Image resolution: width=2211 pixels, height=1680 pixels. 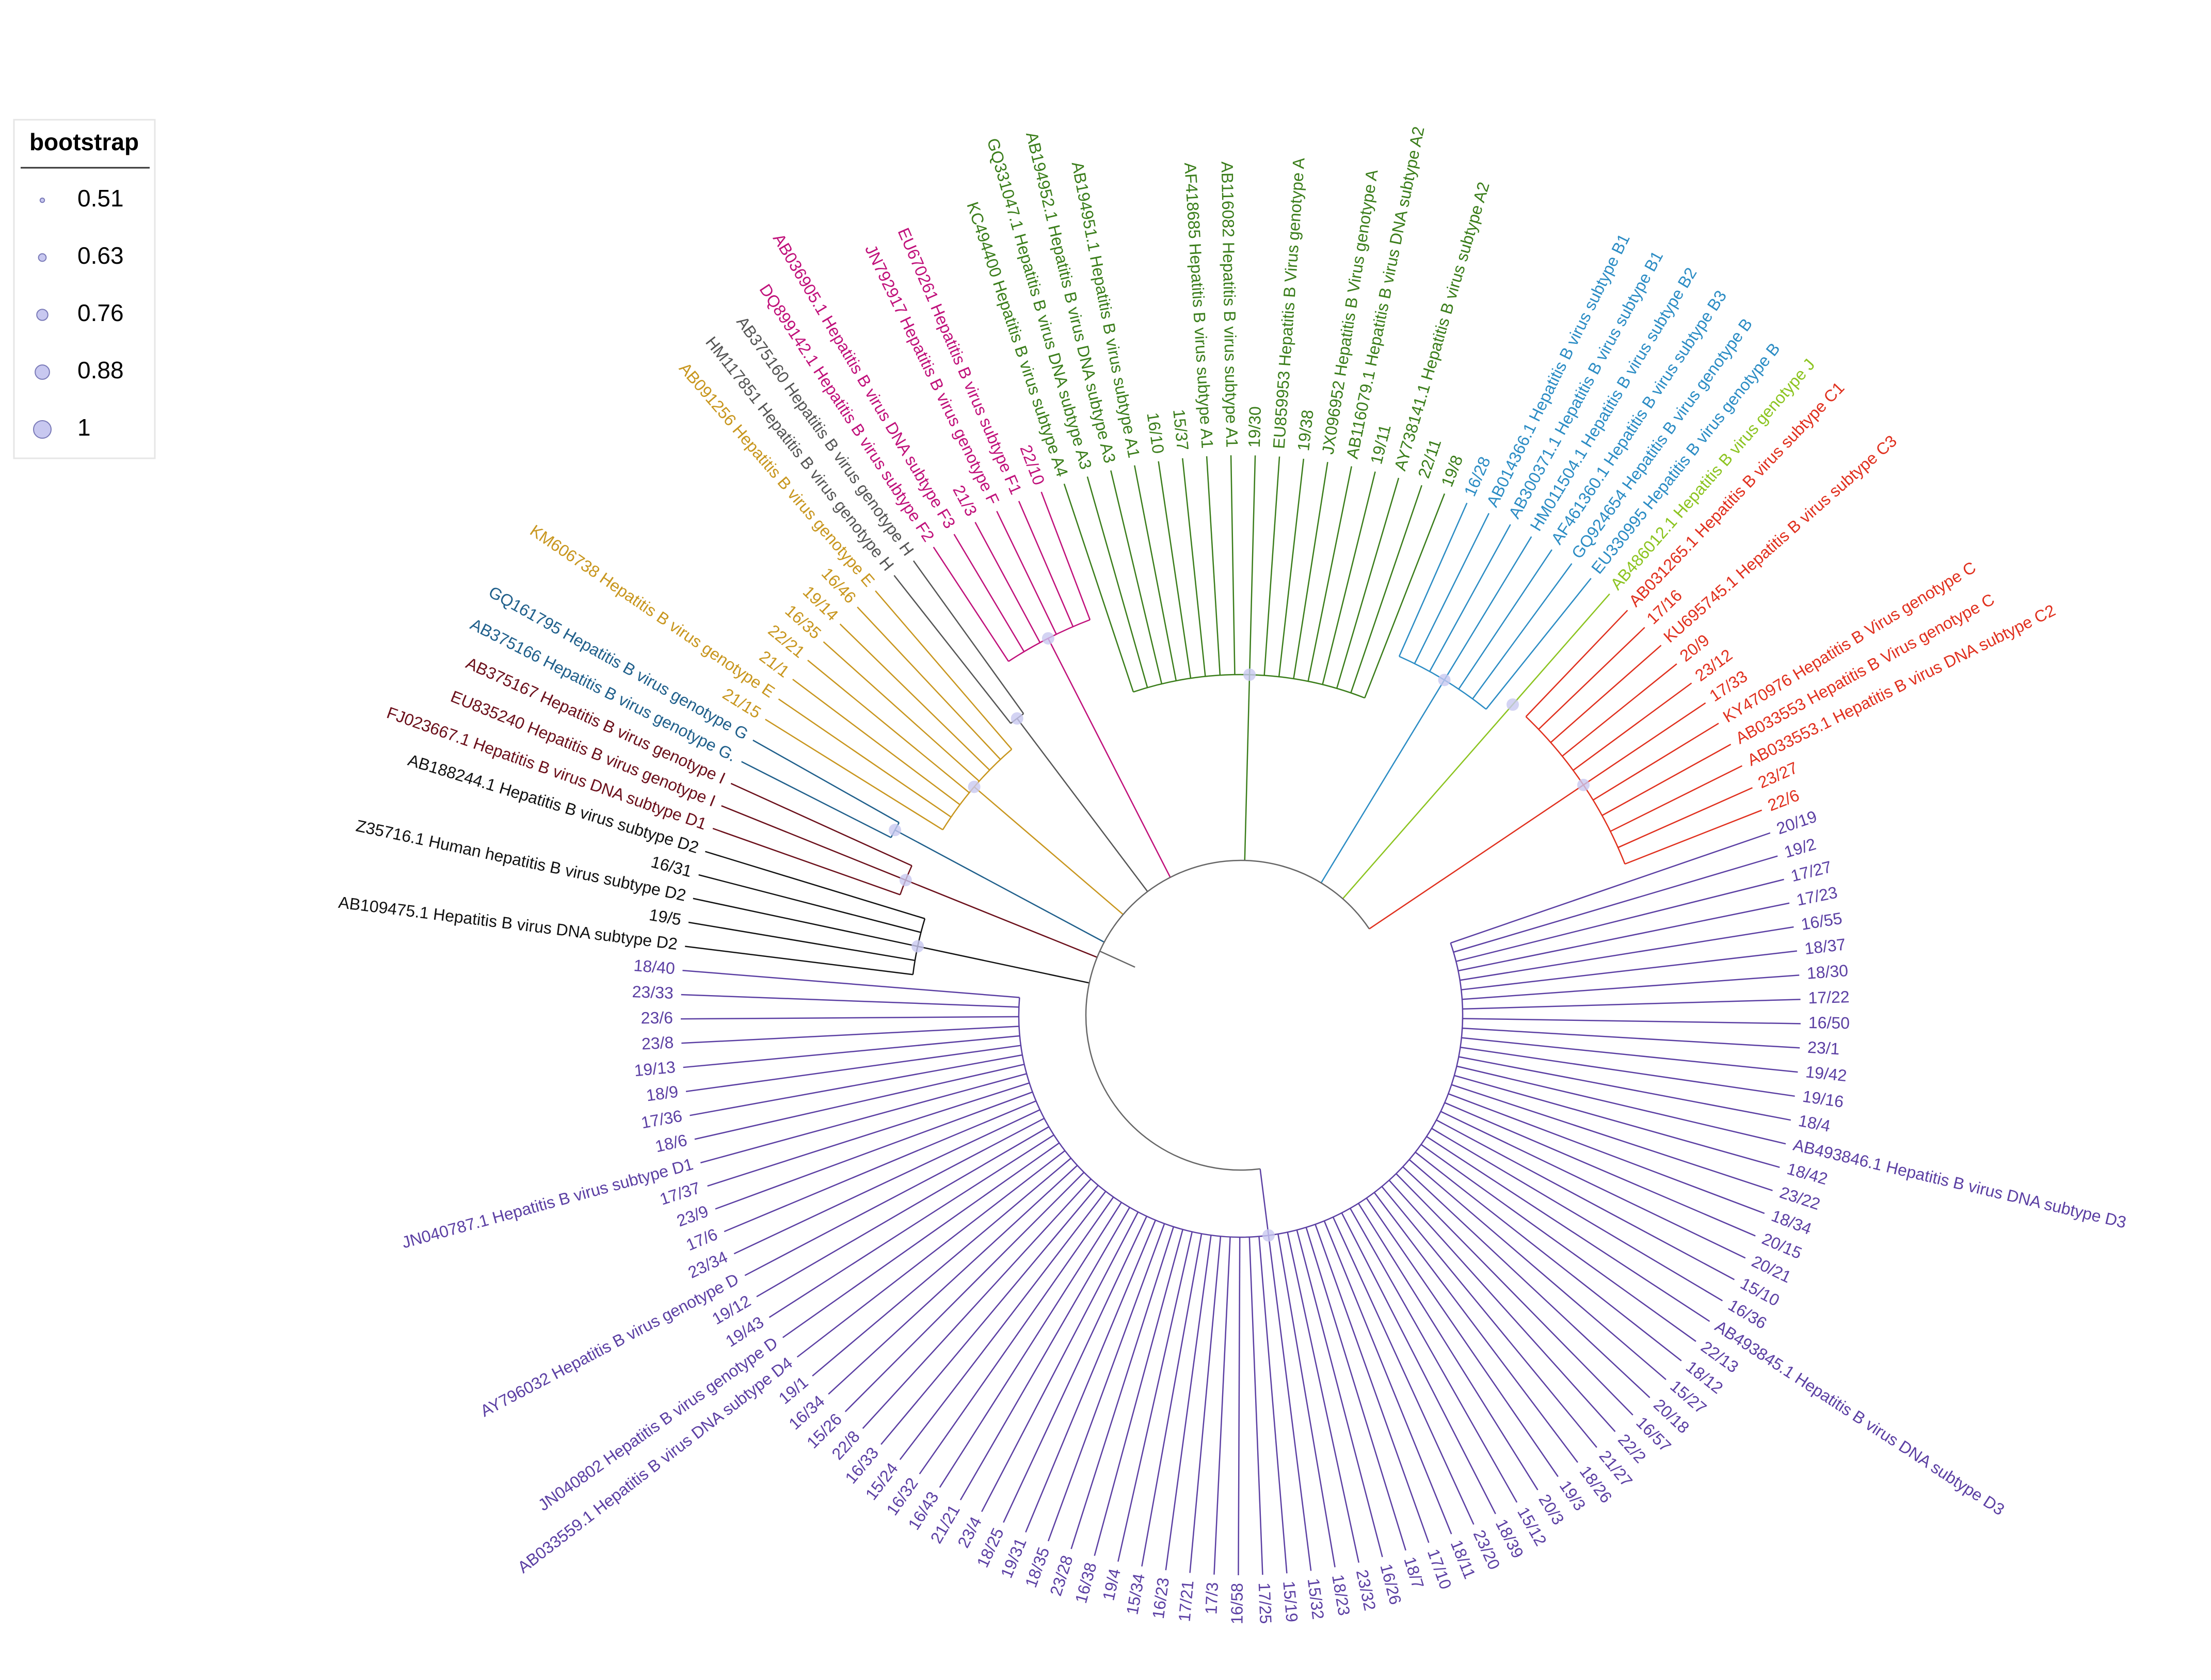 What do you see at coordinates (84, 427) in the screenshot?
I see `legend-label: 1` at bounding box center [84, 427].